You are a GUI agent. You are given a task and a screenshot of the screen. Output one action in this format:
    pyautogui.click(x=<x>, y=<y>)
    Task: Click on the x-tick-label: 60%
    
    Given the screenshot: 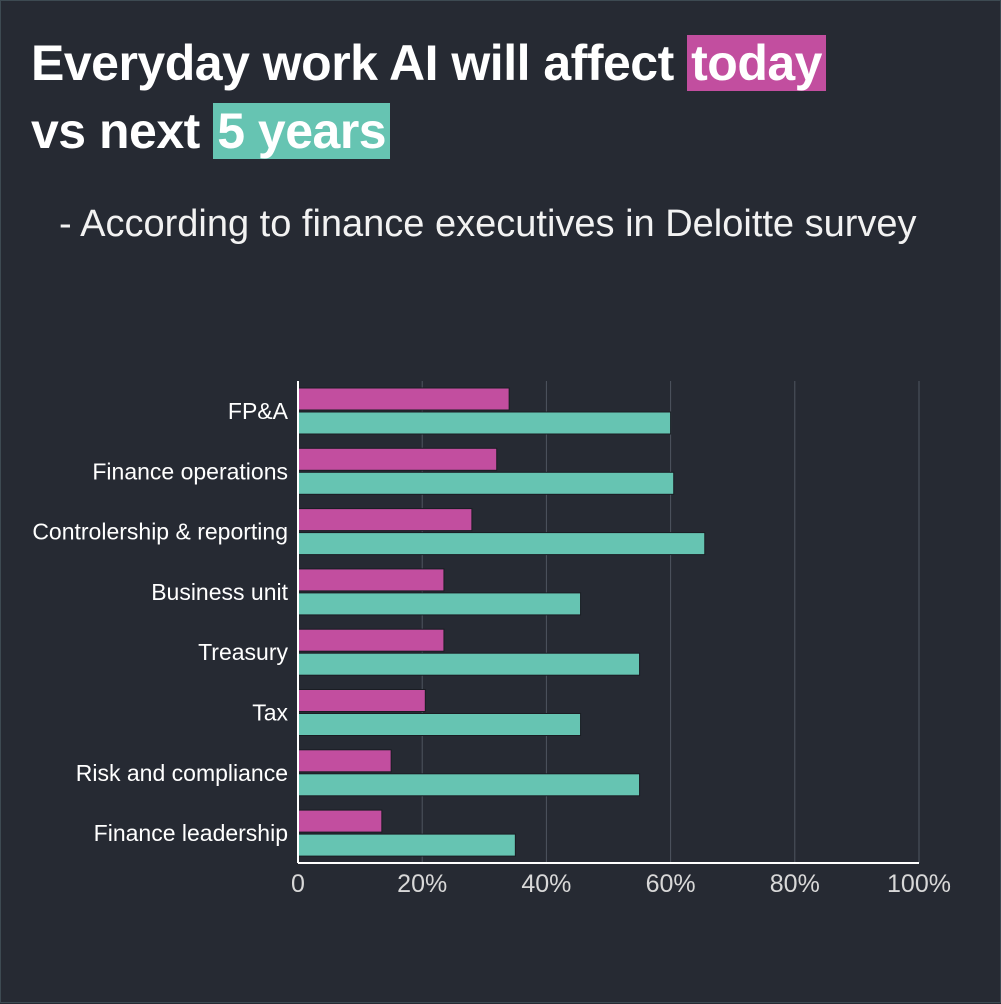 What is the action you would take?
    pyautogui.click(x=671, y=884)
    